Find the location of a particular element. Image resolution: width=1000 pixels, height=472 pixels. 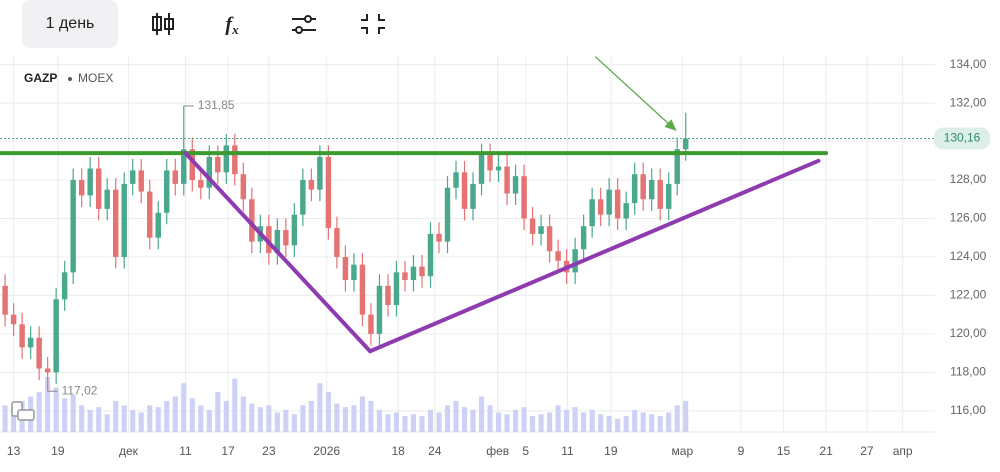

y-tick-label: 122,00 is located at coordinates (968, 295).